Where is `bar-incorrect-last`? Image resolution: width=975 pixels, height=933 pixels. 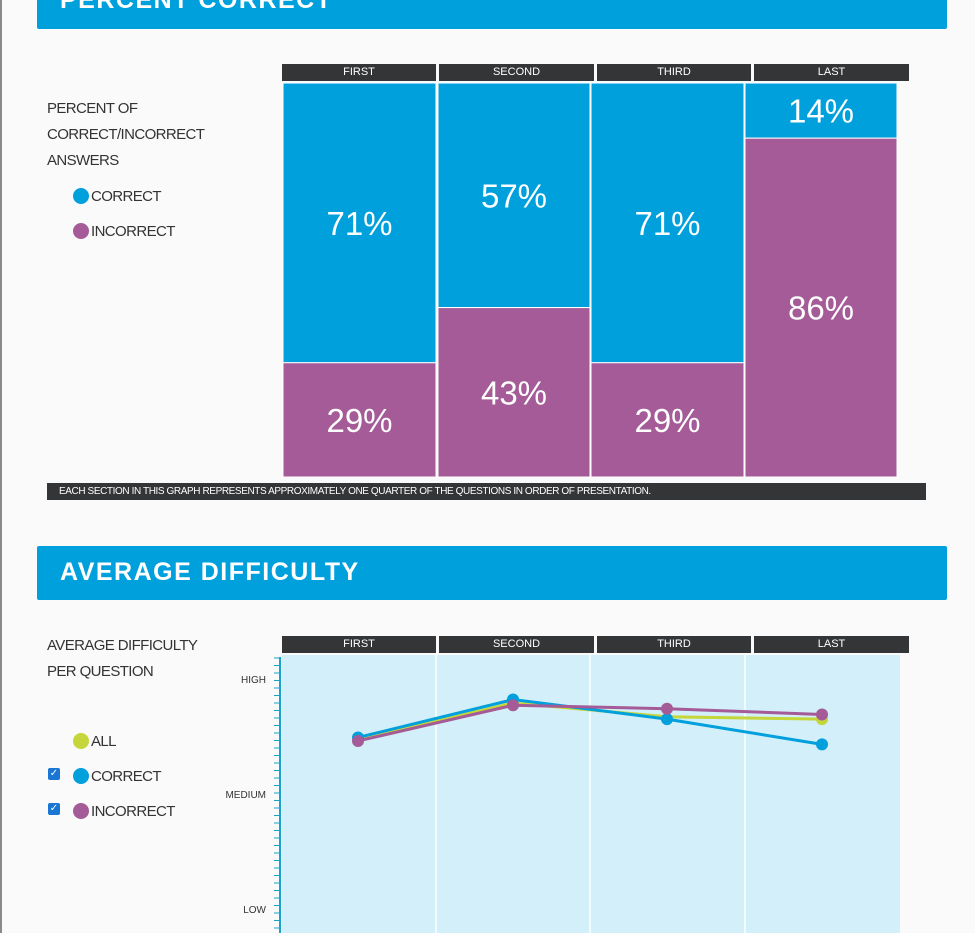 bar-incorrect-last is located at coordinates (821, 307).